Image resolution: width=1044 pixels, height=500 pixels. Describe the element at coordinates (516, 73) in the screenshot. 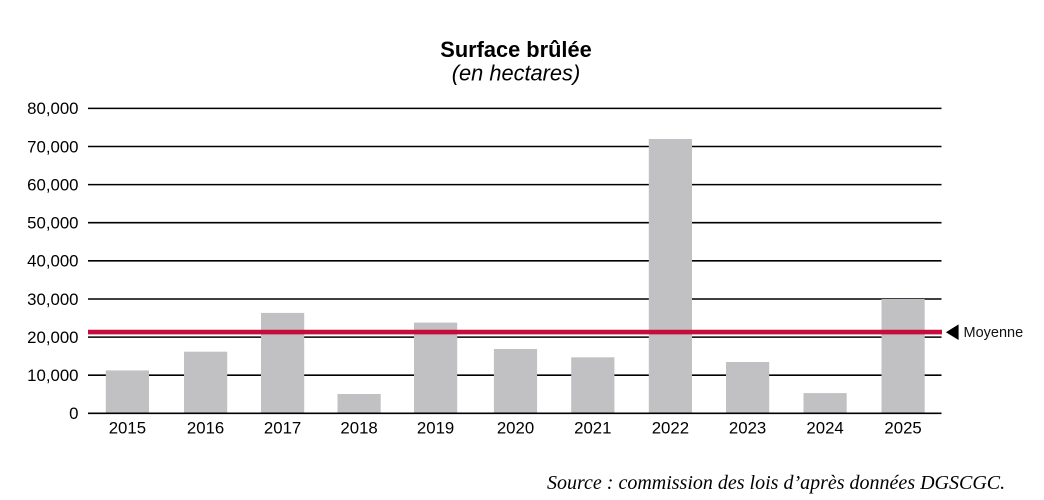

I see `svg-text: (en hectares)` at that location.